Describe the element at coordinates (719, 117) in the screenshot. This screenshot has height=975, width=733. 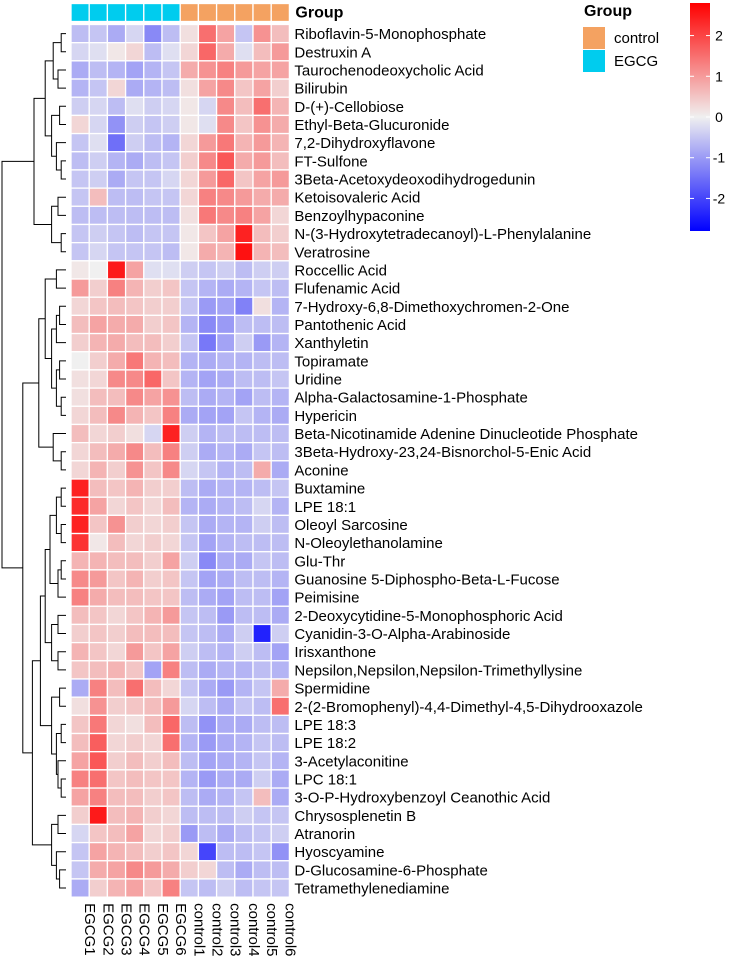
I see `color-scale-label: 0` at that location.